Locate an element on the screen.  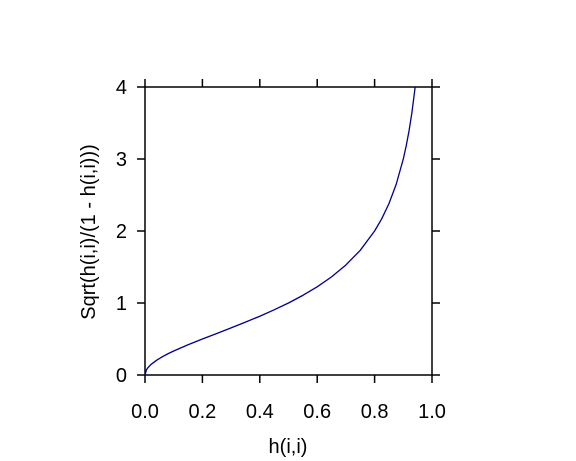
x-axis-label: h(i,i) is located at coordinates (288, 447).